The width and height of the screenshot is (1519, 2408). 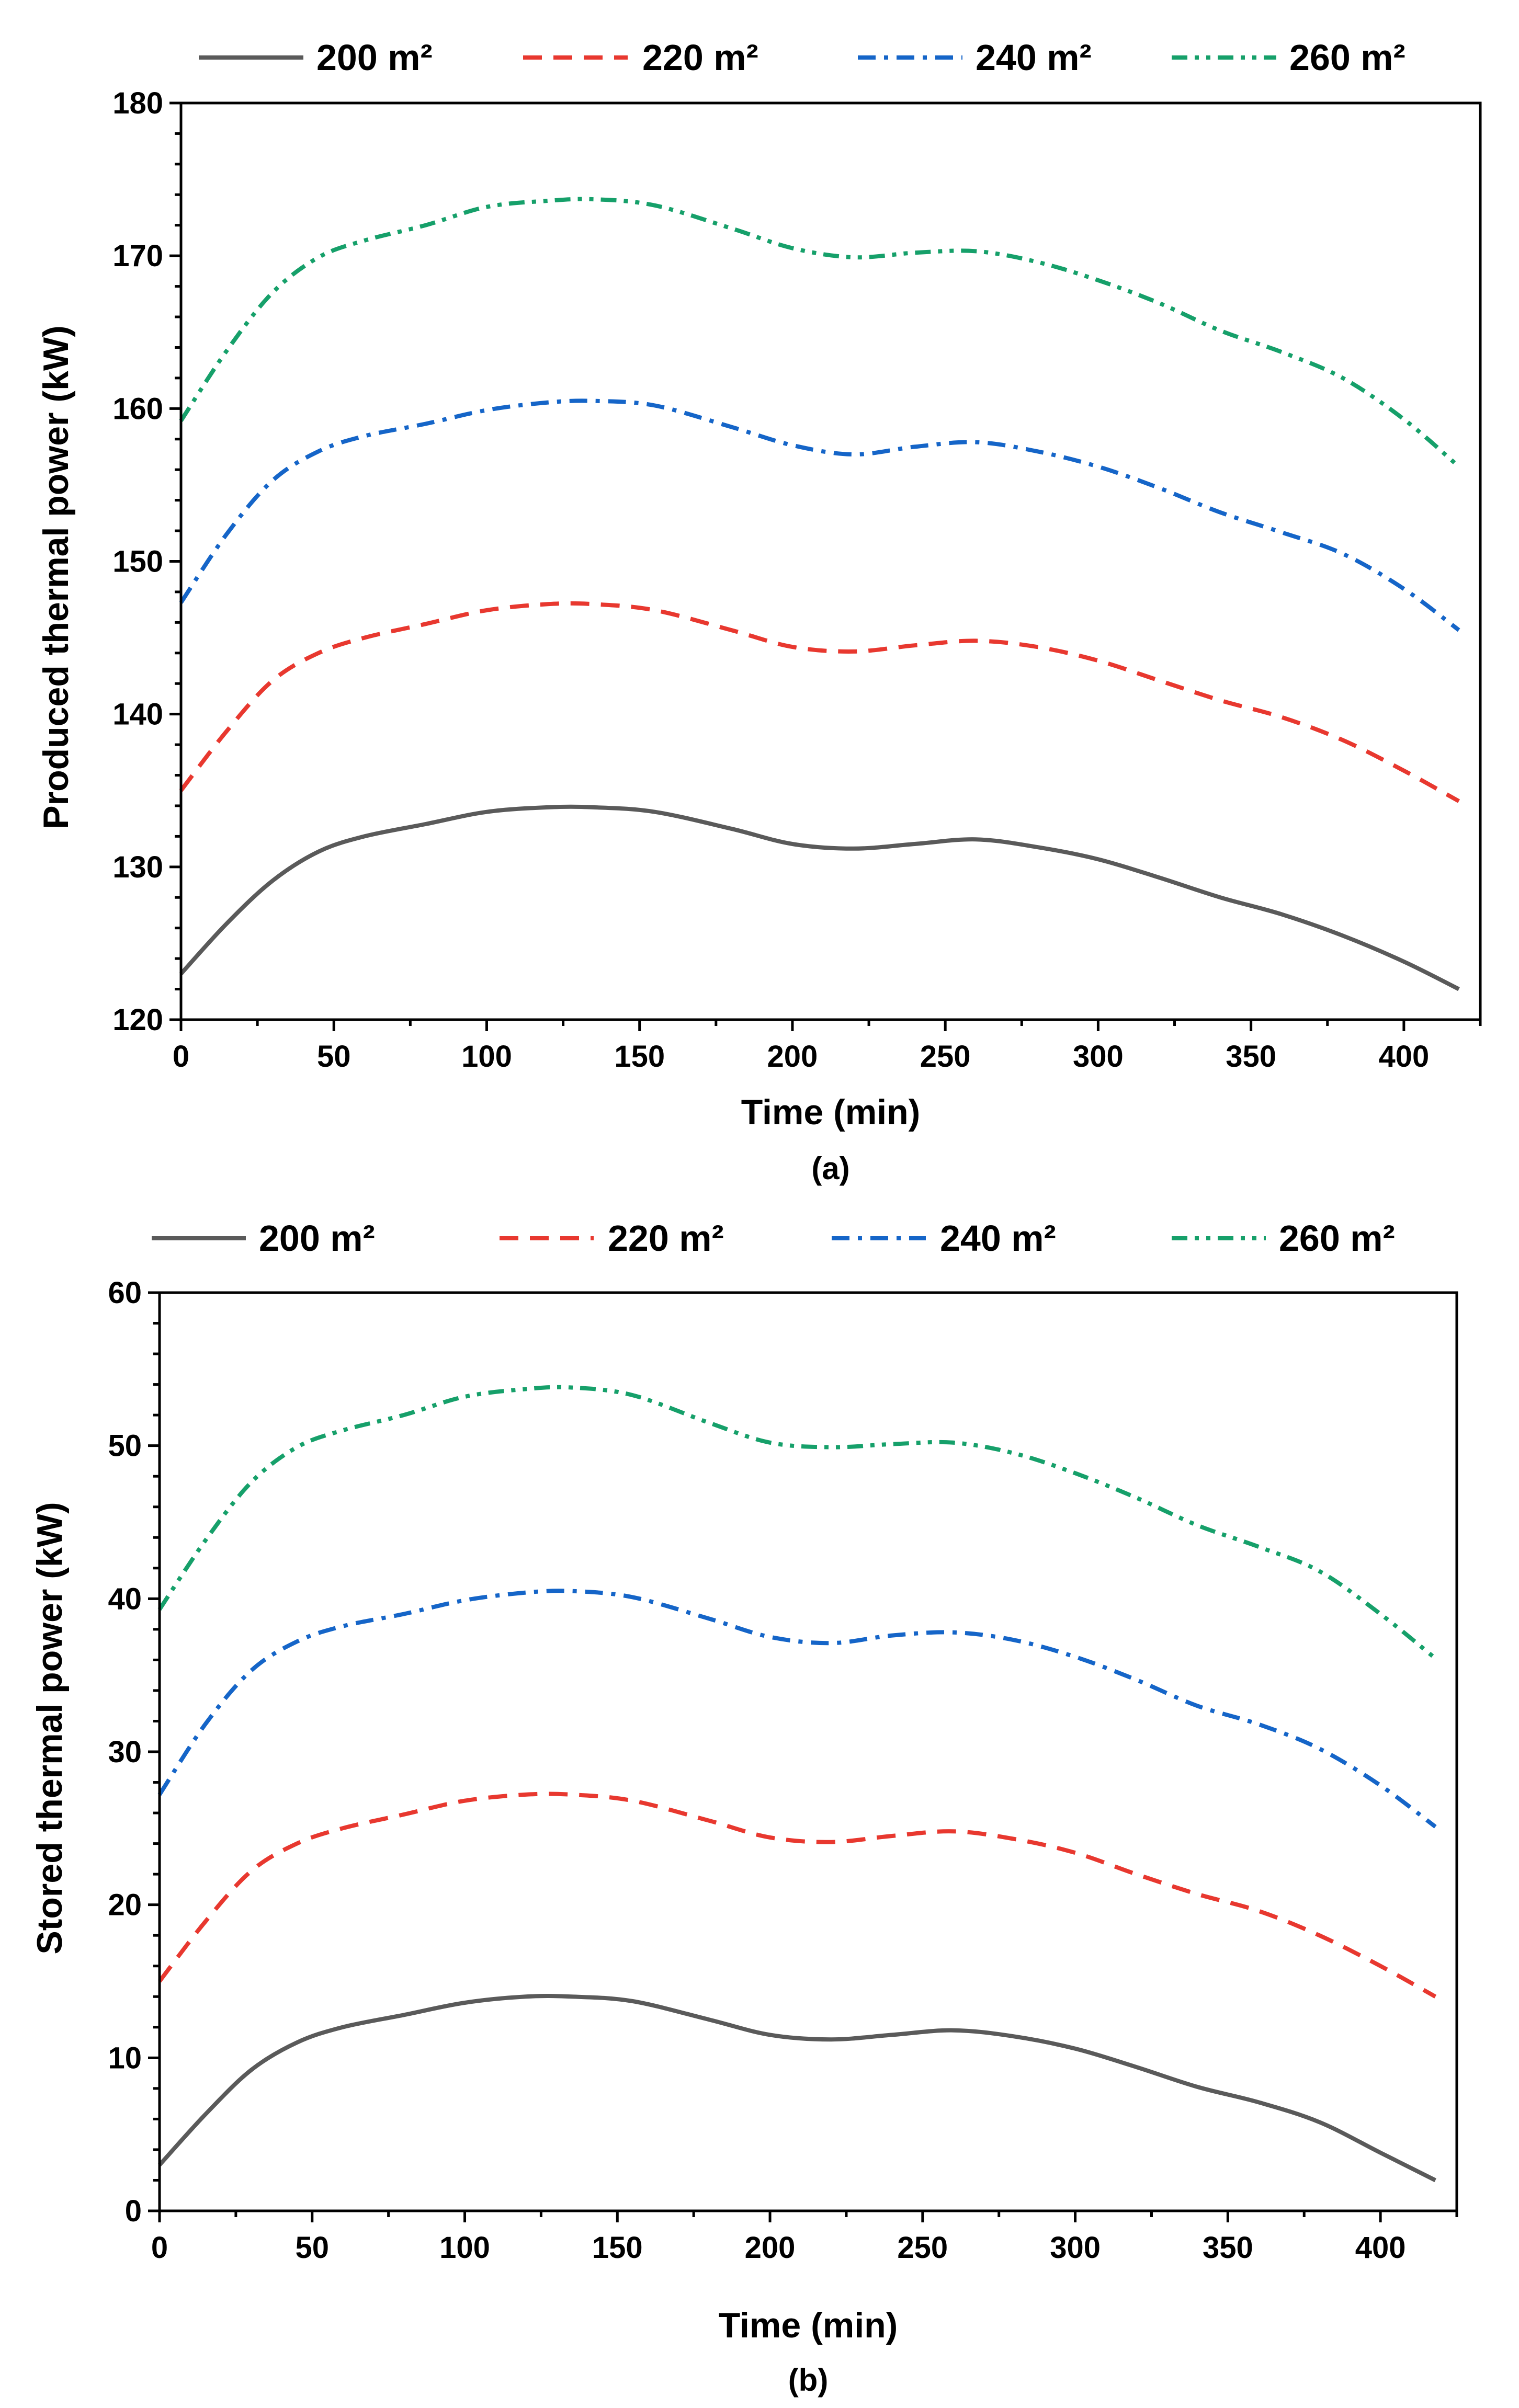 I want to click on panel-b-legend-label-200: 200 m², so click(x=317, y=1238).